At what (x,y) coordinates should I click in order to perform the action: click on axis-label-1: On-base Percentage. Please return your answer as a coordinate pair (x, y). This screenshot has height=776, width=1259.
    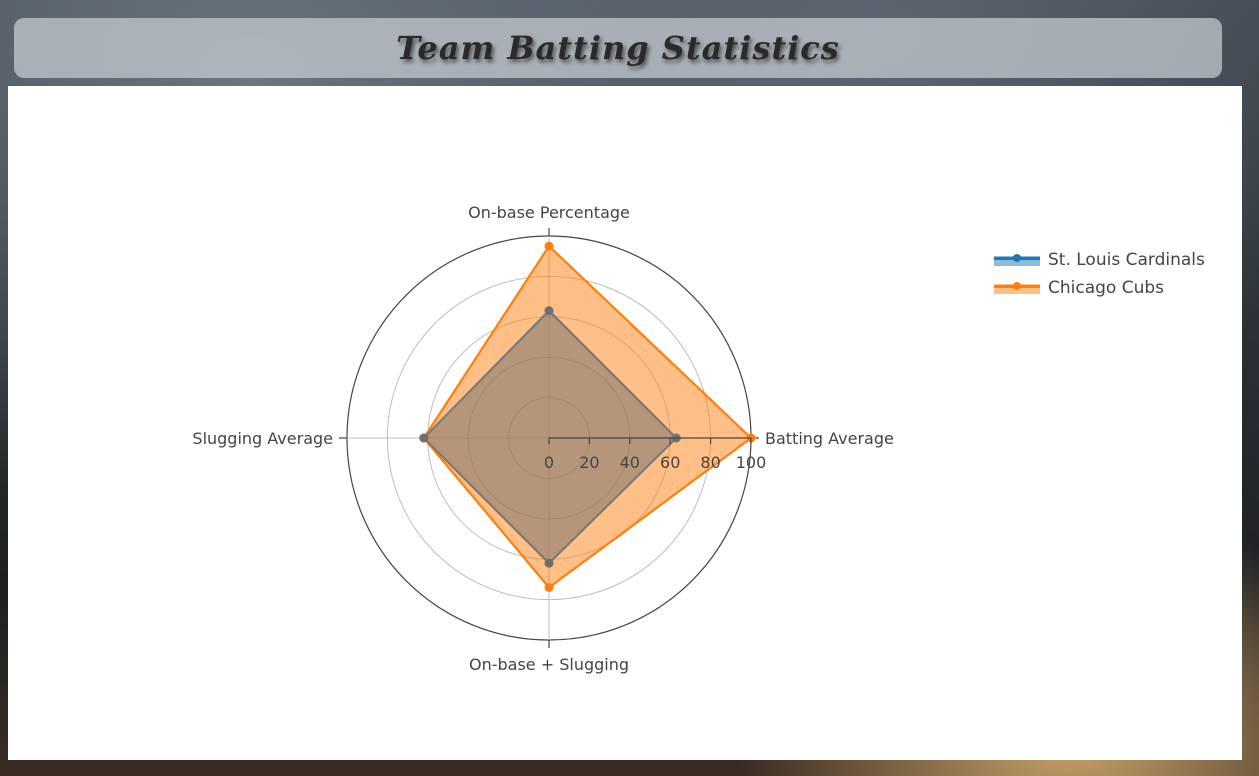
    Looking at the image, I should click on (549, 212).